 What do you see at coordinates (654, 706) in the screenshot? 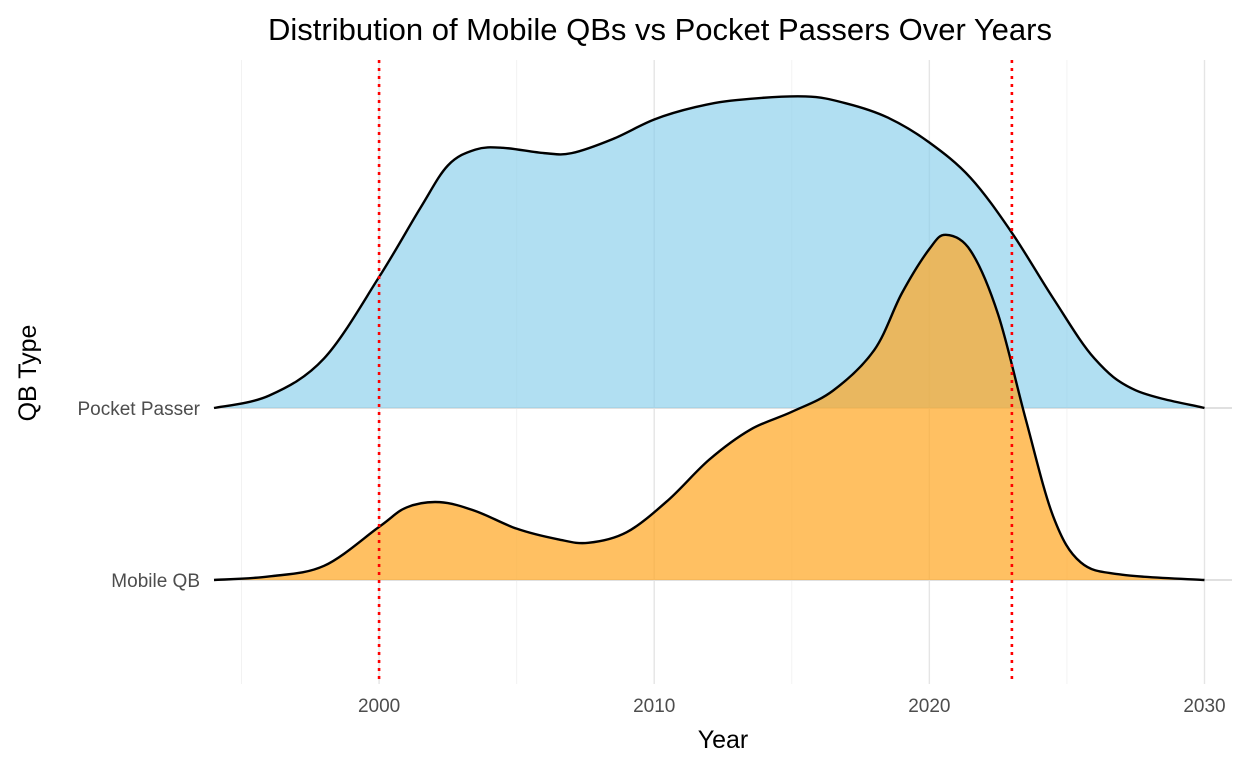
I see `x-tick-label-2010: 2010` at bounding box center [654, 706].